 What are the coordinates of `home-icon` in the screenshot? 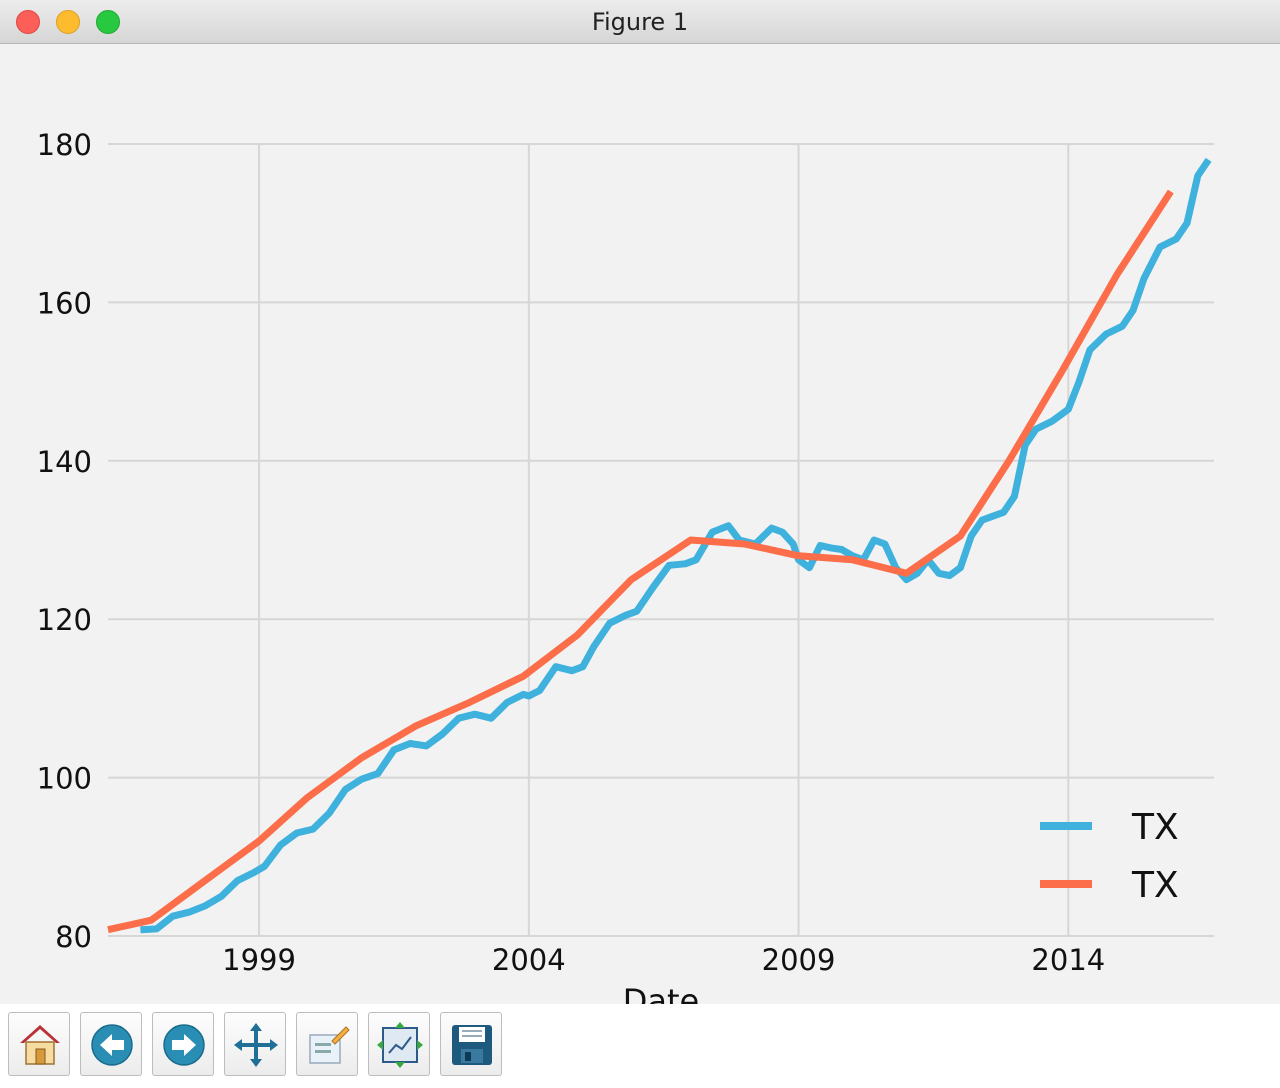 It's located at (40, 1045).